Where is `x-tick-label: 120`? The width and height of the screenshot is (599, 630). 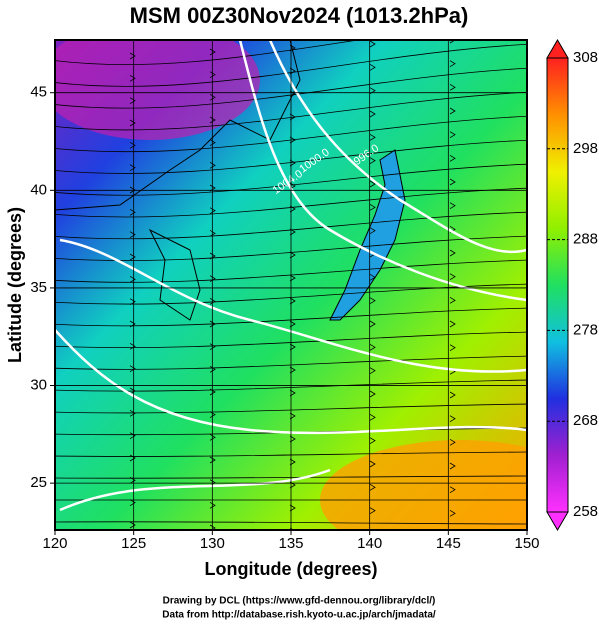
x-tick-label: 120 is located at coordinates (54, 543).